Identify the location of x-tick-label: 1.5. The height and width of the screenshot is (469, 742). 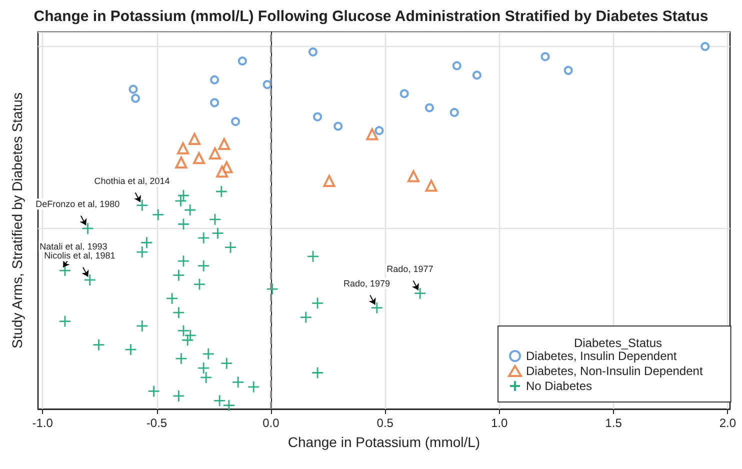
(613, 423).